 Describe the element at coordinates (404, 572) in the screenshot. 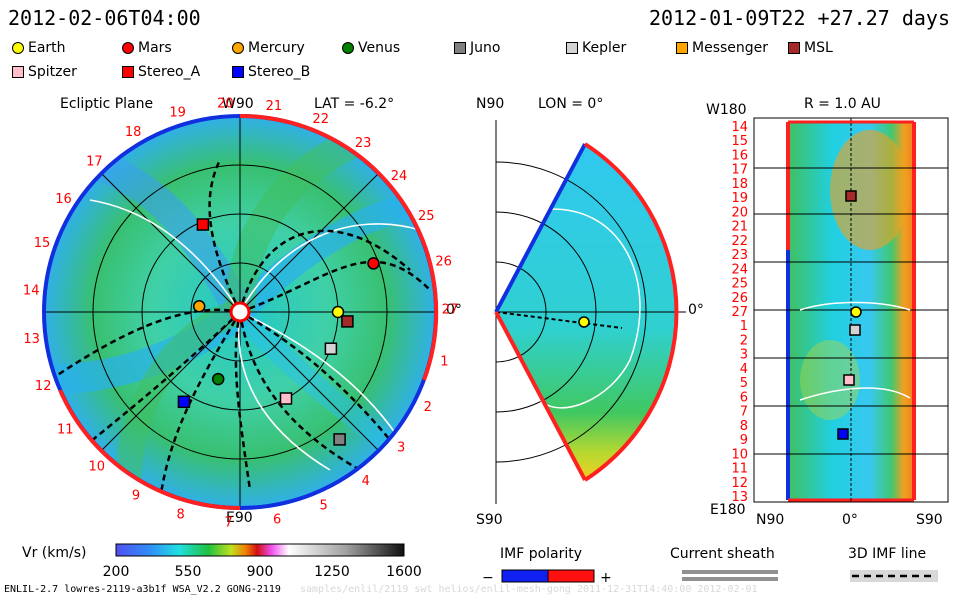

I see `colorbar-tick: 1600` at that location.